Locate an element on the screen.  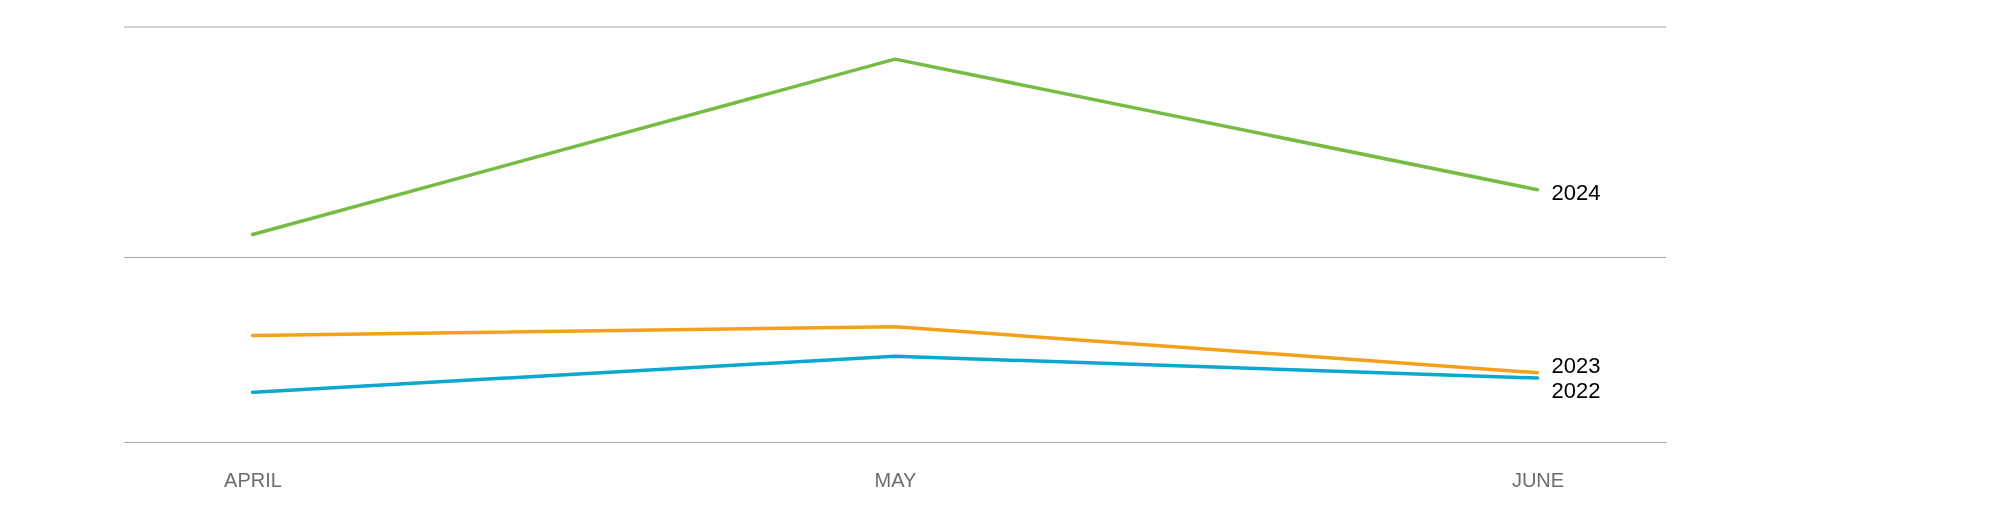
x-tick-label: MAY is located at coordinates (895, 479).